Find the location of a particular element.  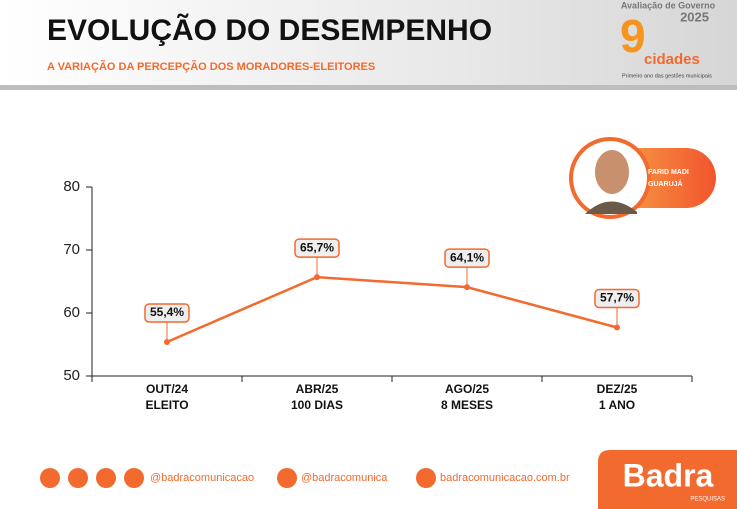

line is located at coordinates (392, 309).